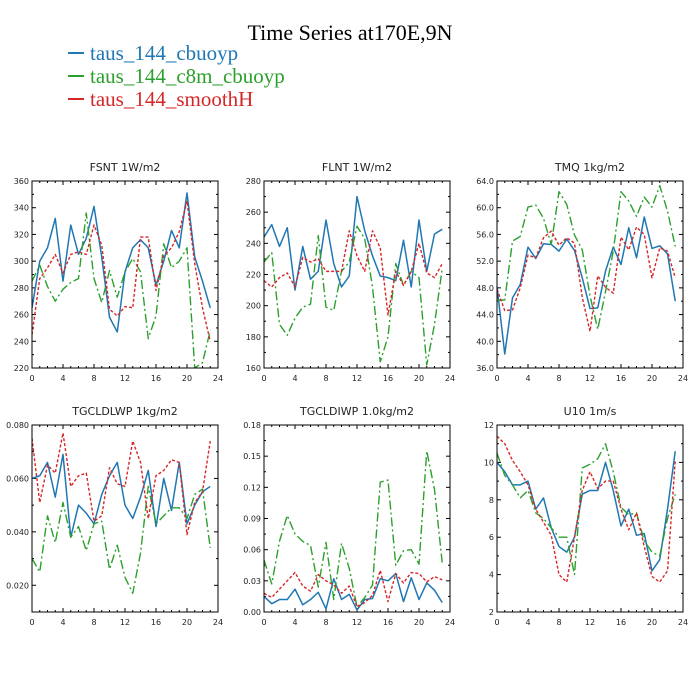 This screenshot has height=700, width=700. Describe the element at coordinates (124, 411) in the screenshot. I see `chart-title: TGCLDLWP 1kg/m2` at that location.